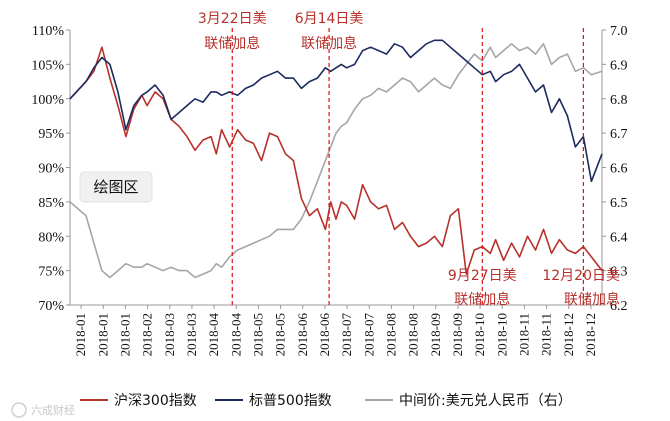 The height and width of the screenshot is (421, 670). I want to click on plot-area-tag: 绘图区, so click(116, 187).